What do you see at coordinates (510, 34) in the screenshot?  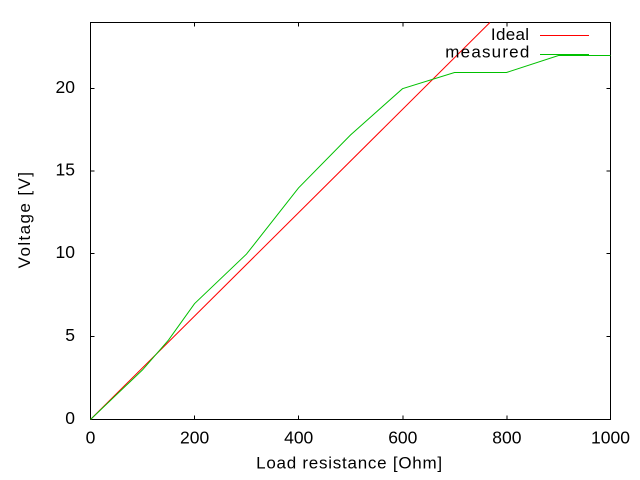 I see `svg-text: Ideal` at bounding box center [510, 34].